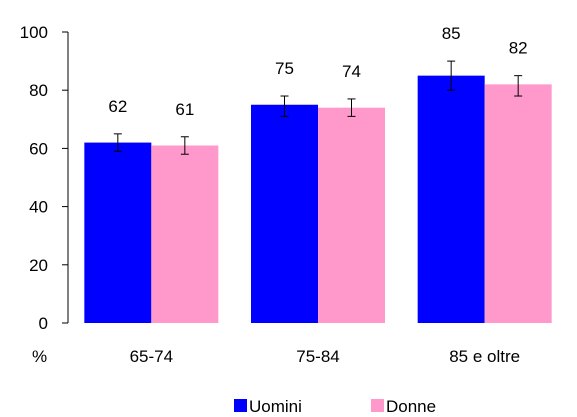 The image size is (577, 417). I want to click on data-label: 74, so click(351, 71).